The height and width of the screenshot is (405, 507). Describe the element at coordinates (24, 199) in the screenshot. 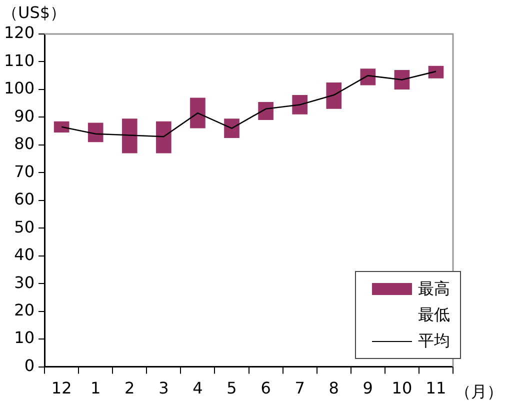

I see `y-tick-label: 60` at that location.